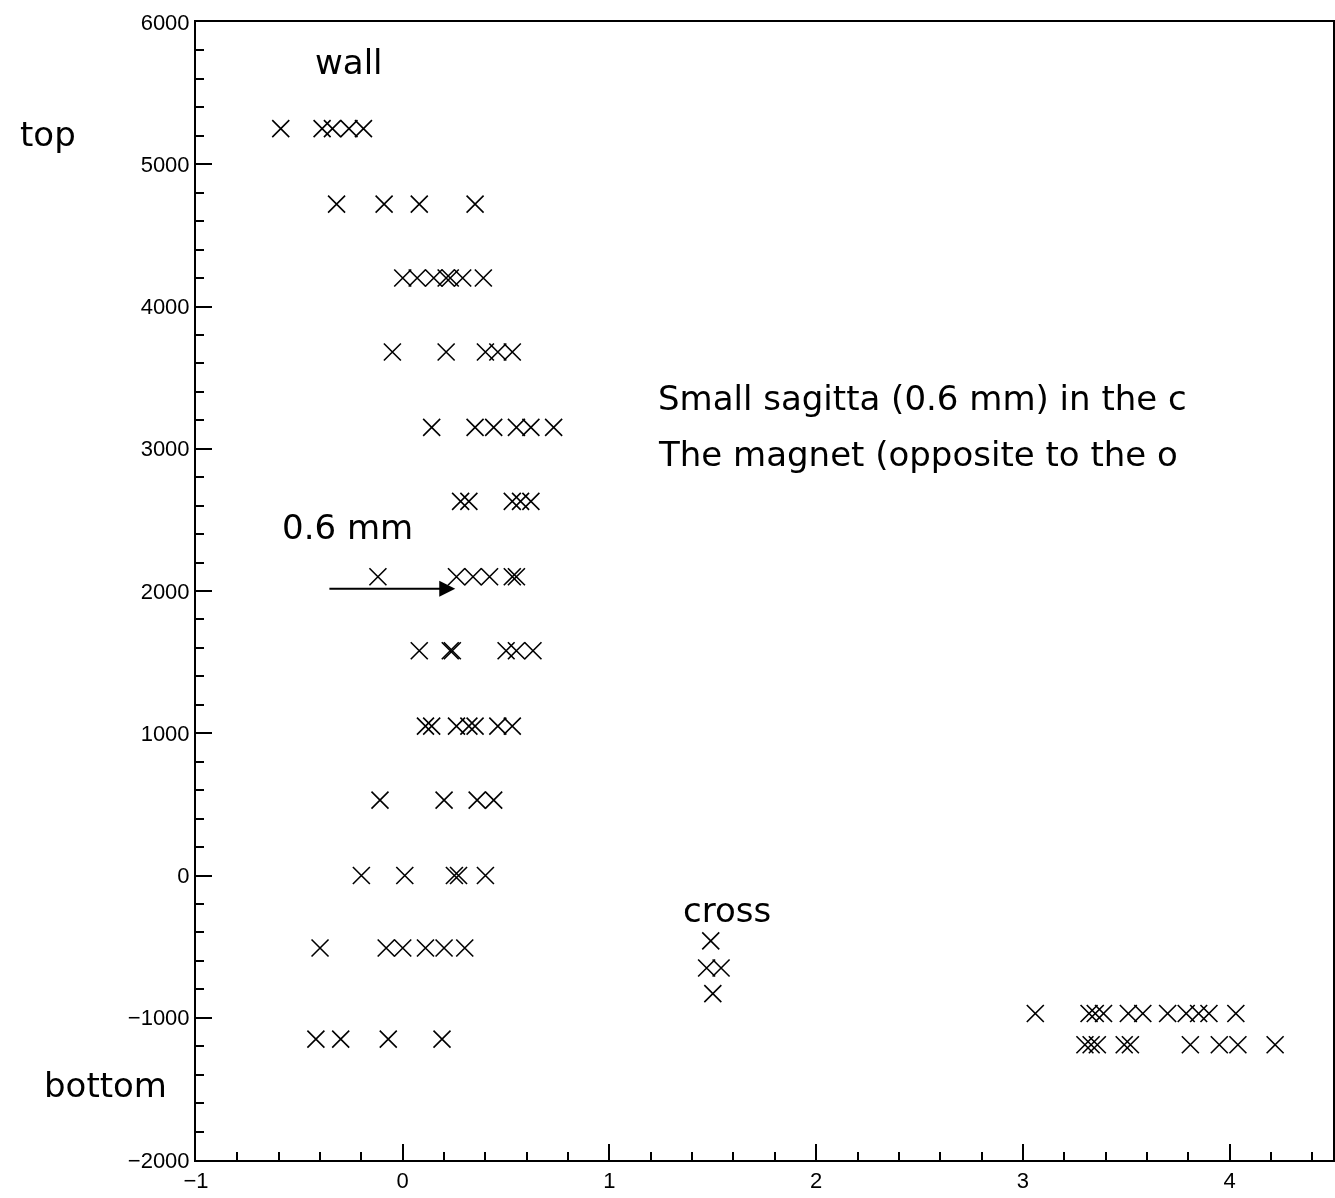  I want to click on y-tick-label: 0, so click(183, 876).